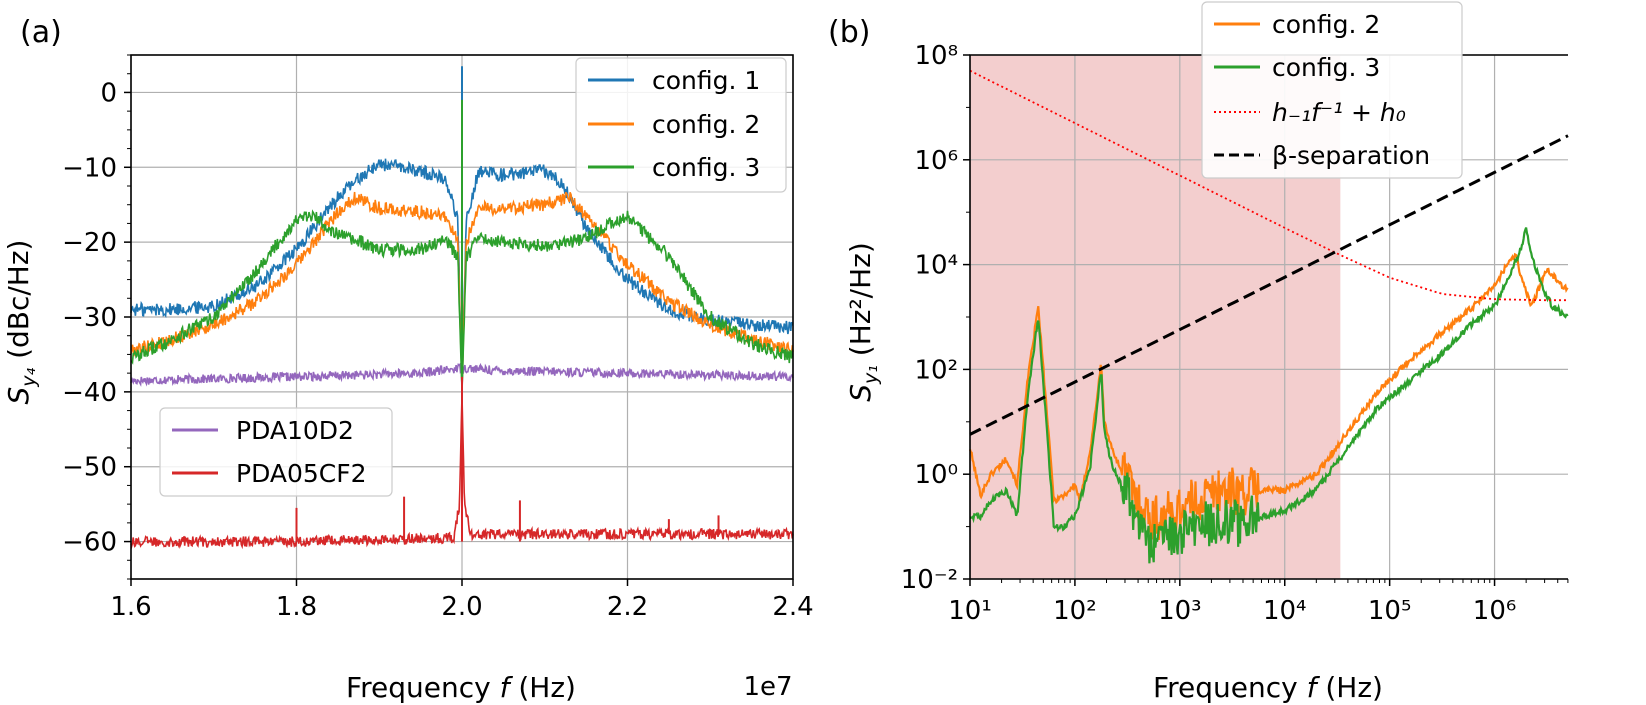  What do you see at coordinates (936, 56) in the screenshot?
I see `y-tick-label: 10⁸` at bounding box center [936, 56].